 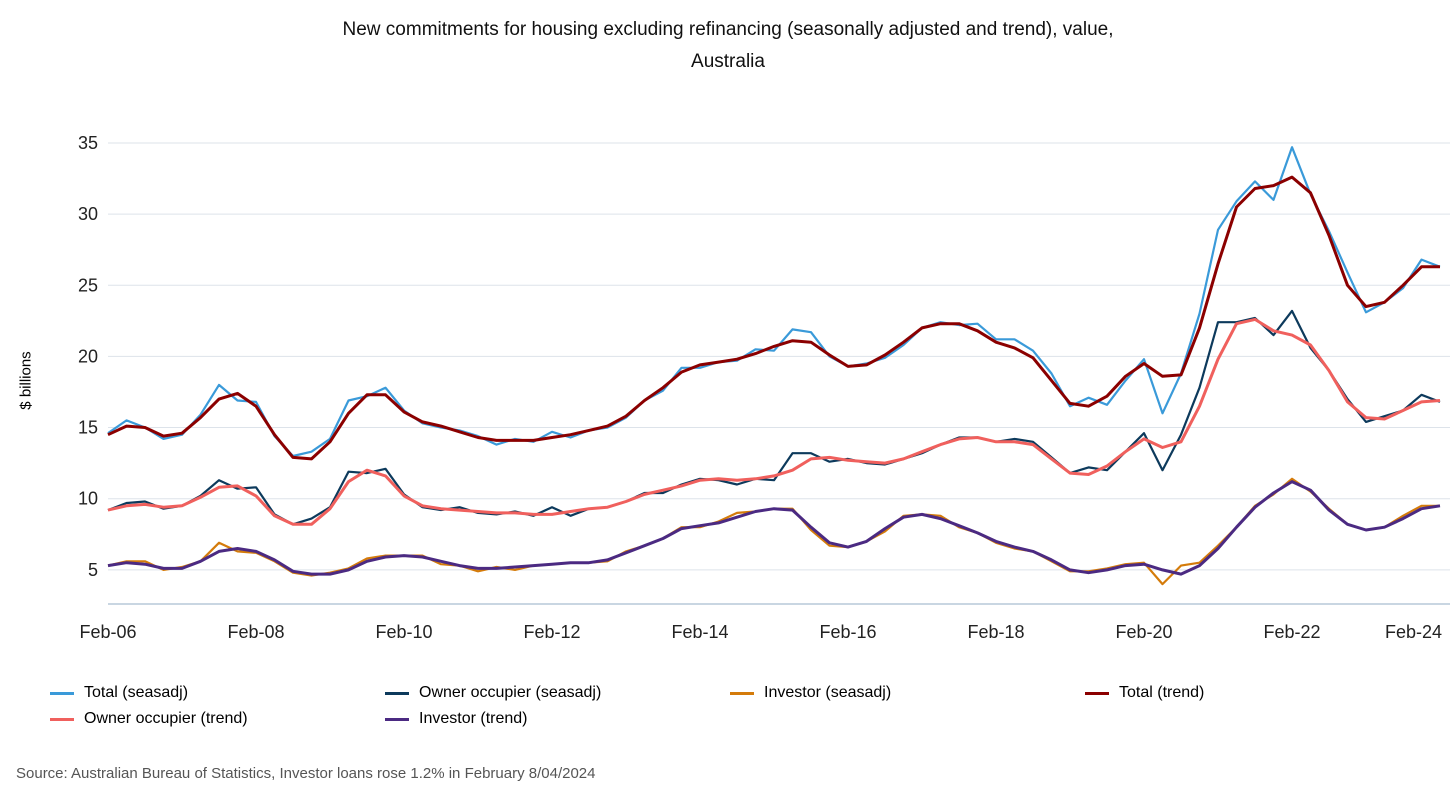 I want to click on legend-label: Total (seasadj), so click(x=136, y=692).